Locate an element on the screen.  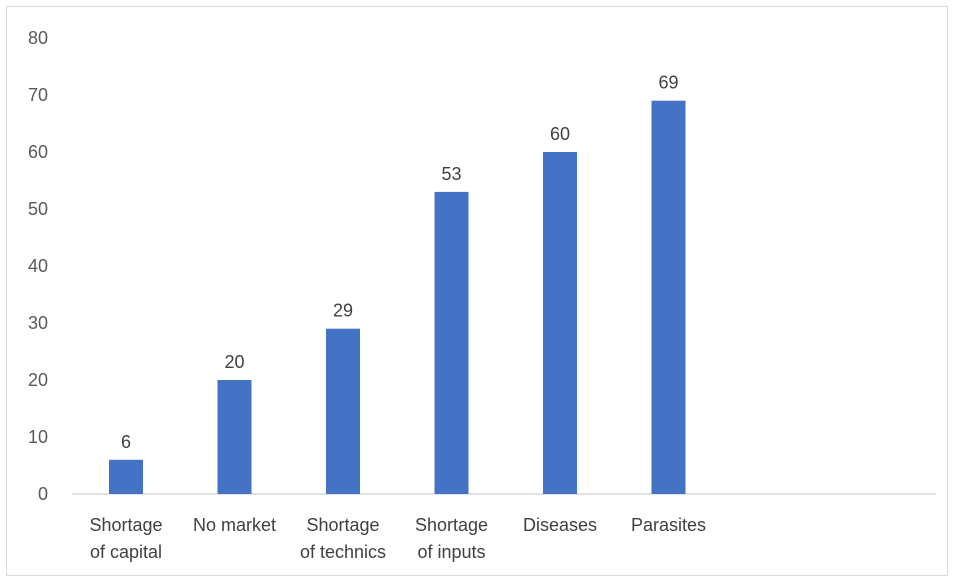
data-label: 69 is located at coordinates (668, 83).